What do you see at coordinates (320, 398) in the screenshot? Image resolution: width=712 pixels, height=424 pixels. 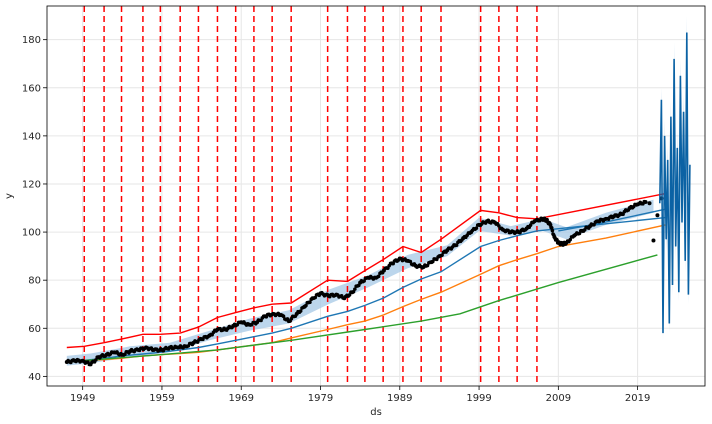 I see `x-tick-label: 1979` at bounding box center [320, 398].